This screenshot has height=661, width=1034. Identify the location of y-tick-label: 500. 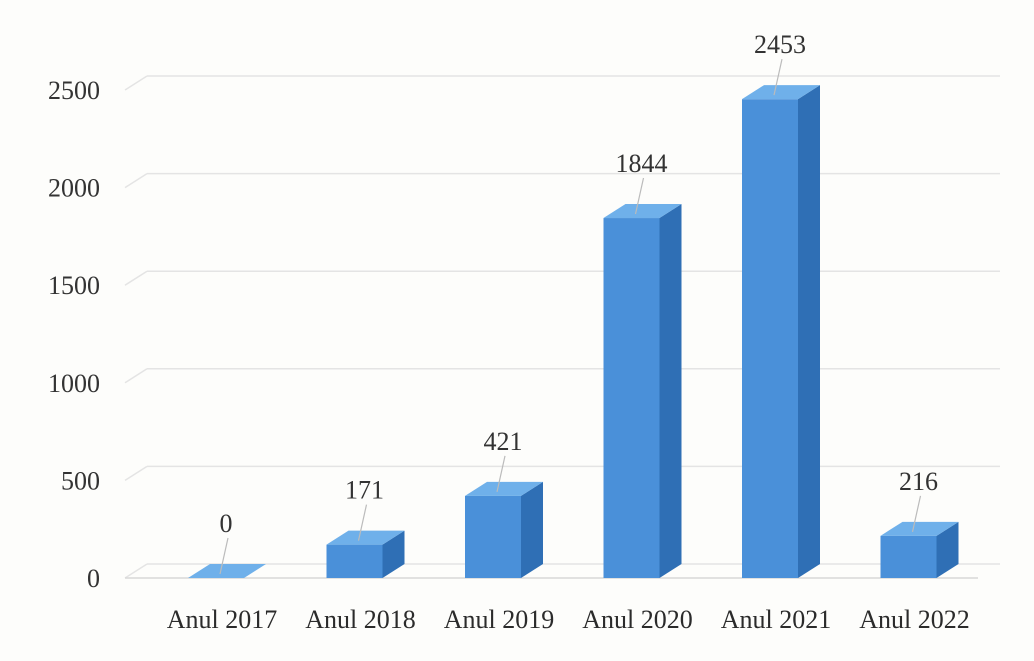
(80, 480).